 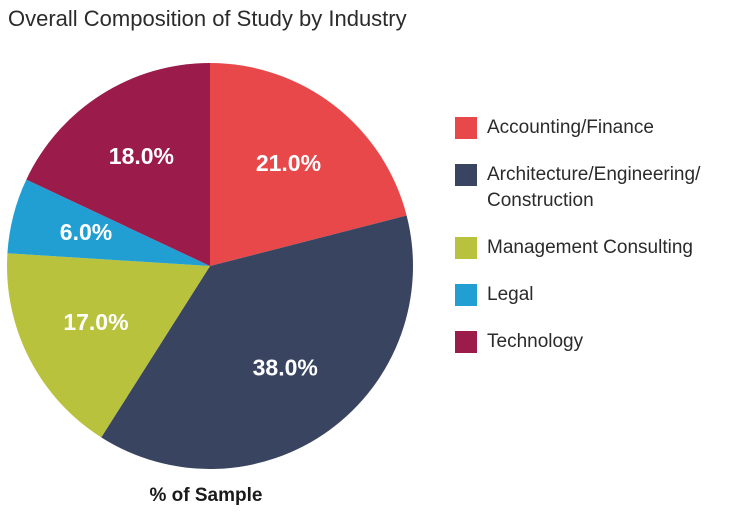 What do you see at coordinates (590, 247) in the screenshot?
I see `legend-label: Management Consulting` at bounding box center [590, 247].